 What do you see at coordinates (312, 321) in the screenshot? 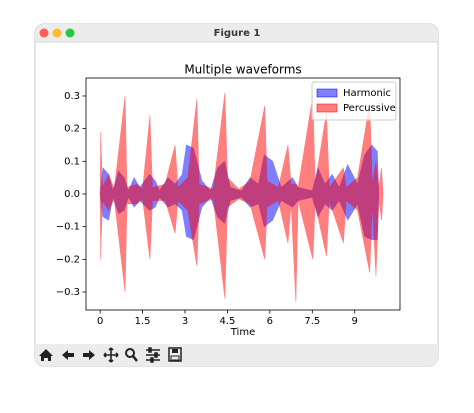
I see `x-tick-label: 7.5` at bounding box center [312, 321].